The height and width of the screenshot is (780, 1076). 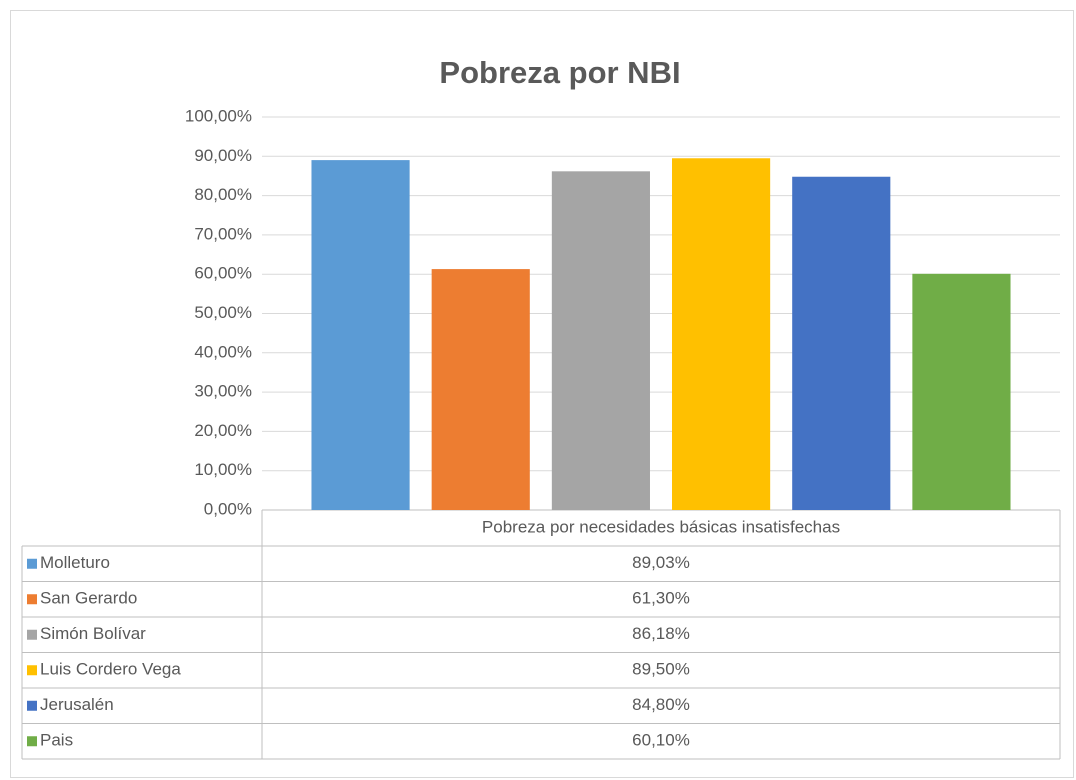 I want to click on y-tick-label: 10,00%, so click(x=223, y=469).